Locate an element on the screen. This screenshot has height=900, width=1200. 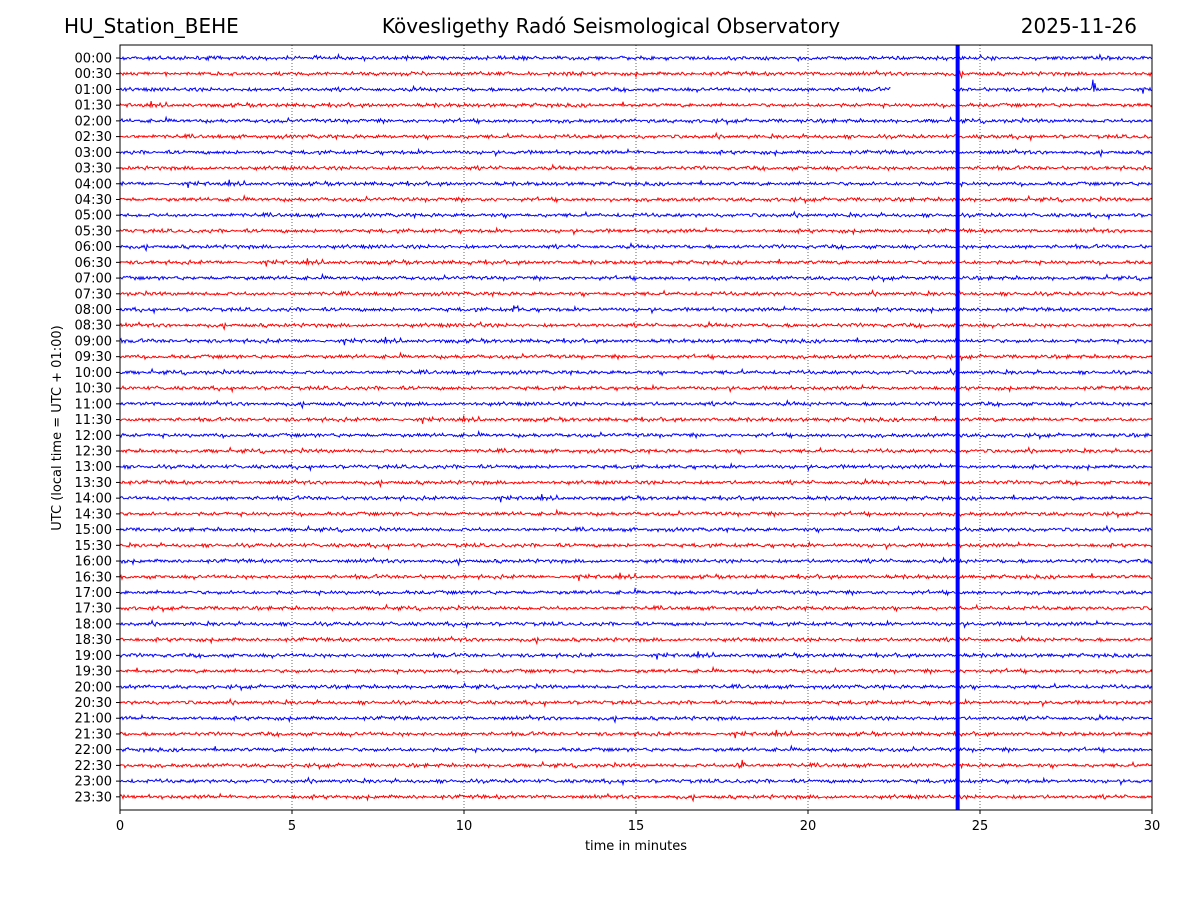
x-tick-label: 30 is located at coordinates (1152, 826).